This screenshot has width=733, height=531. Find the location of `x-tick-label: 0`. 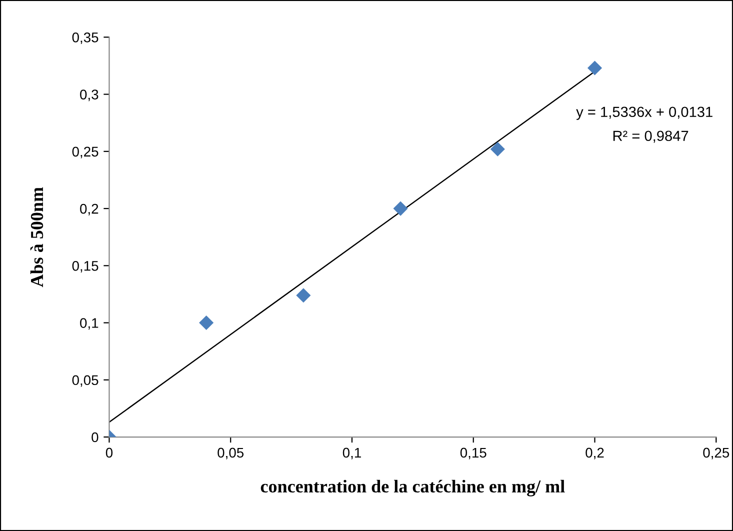

x-tick-label: 0 is located at coordinates (109, 453).